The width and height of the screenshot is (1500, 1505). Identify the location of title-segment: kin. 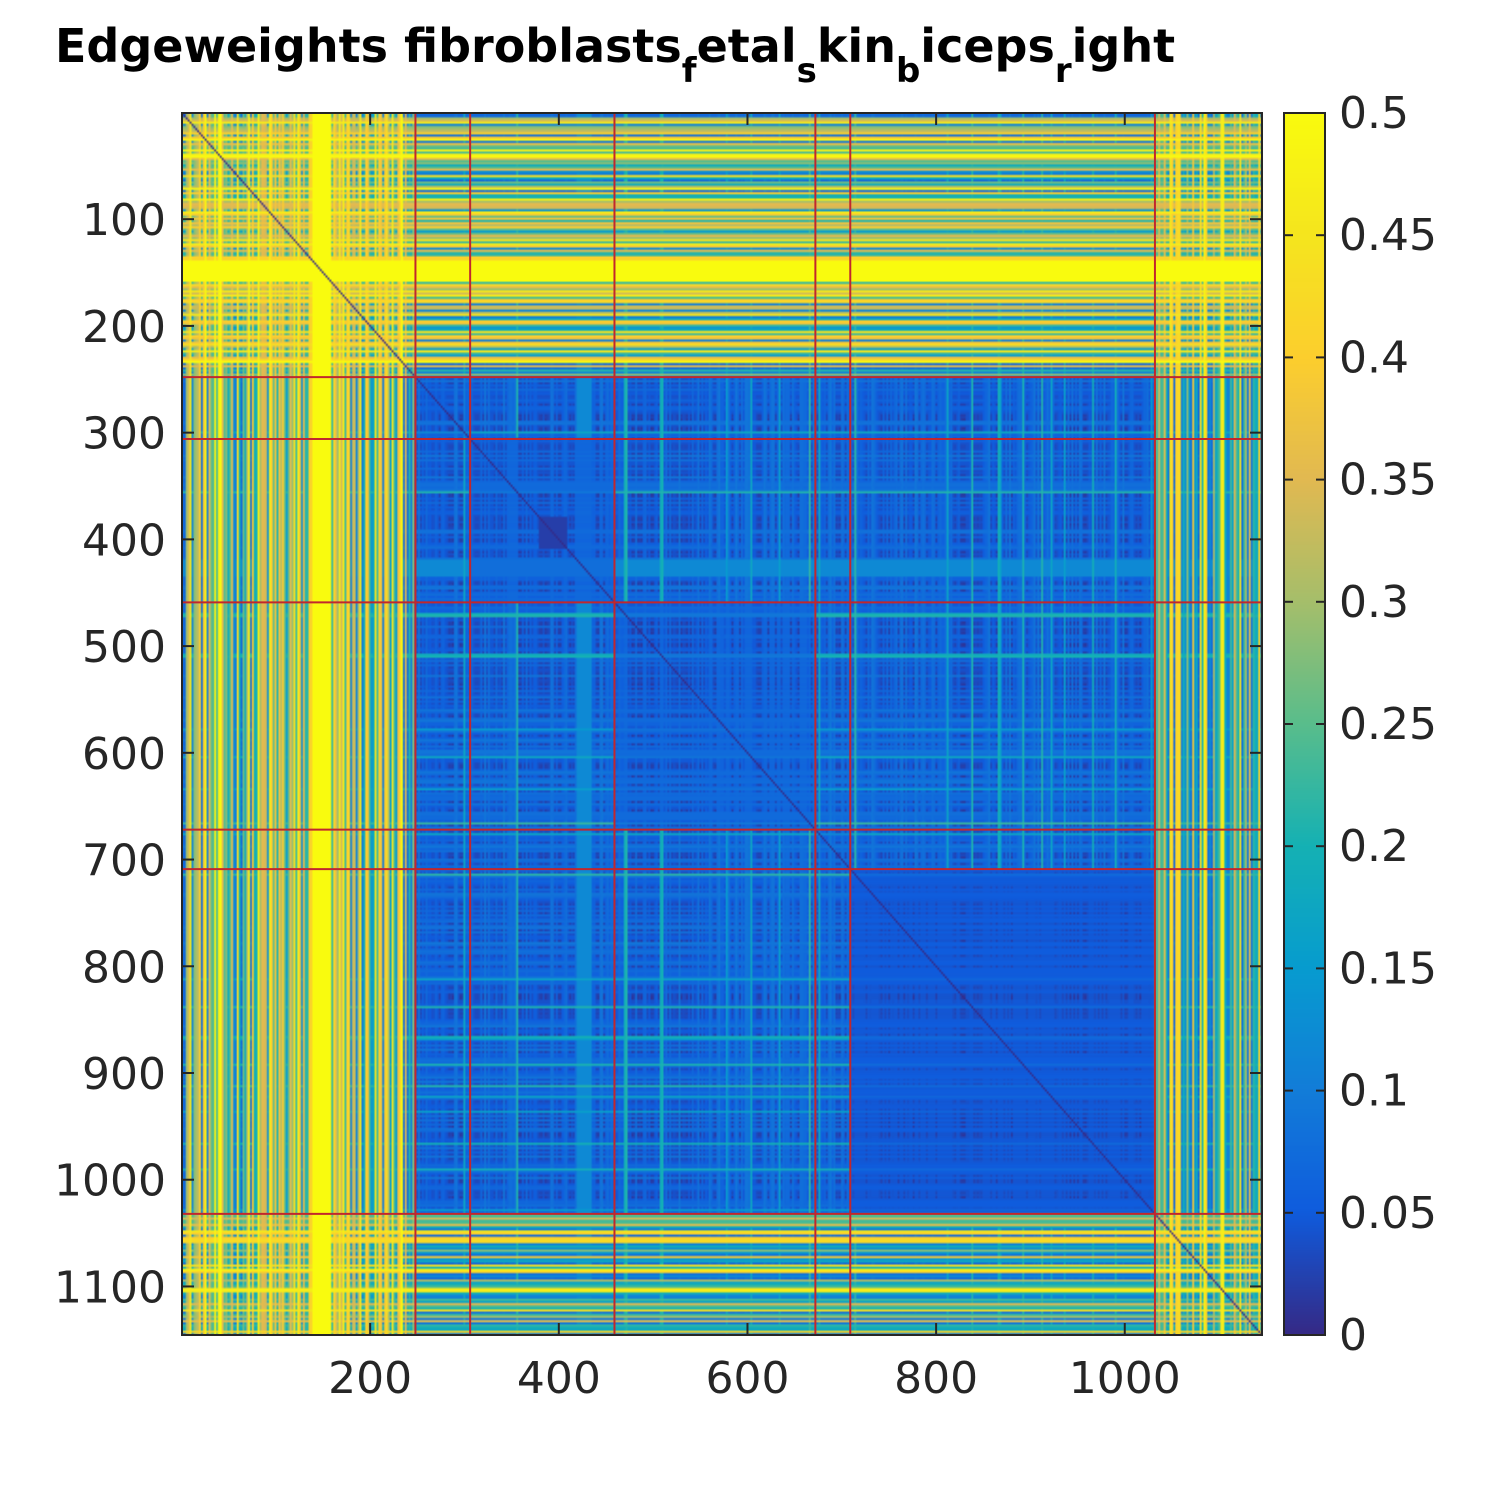
(856, 46).